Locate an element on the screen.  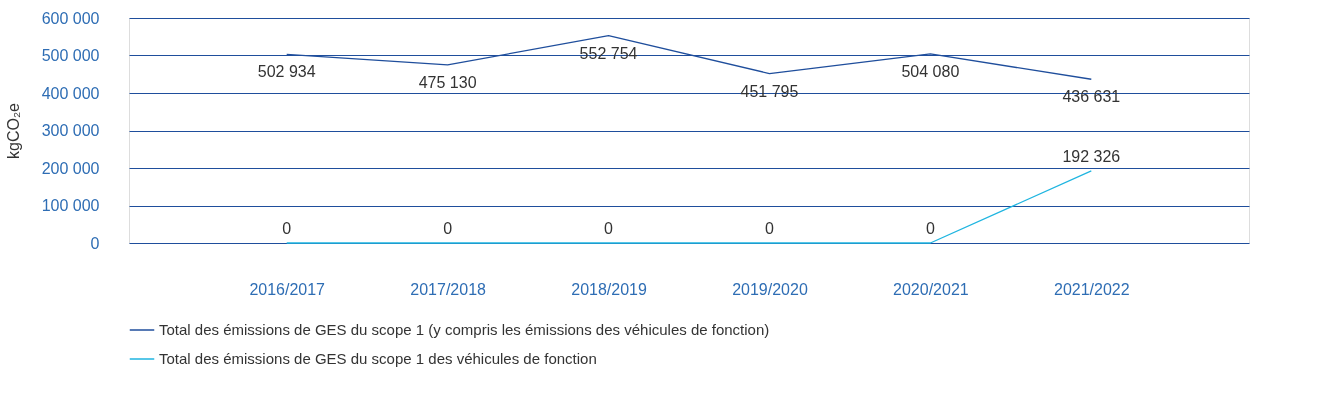
data-label: 475 130 is located at coordinates (447, 82).